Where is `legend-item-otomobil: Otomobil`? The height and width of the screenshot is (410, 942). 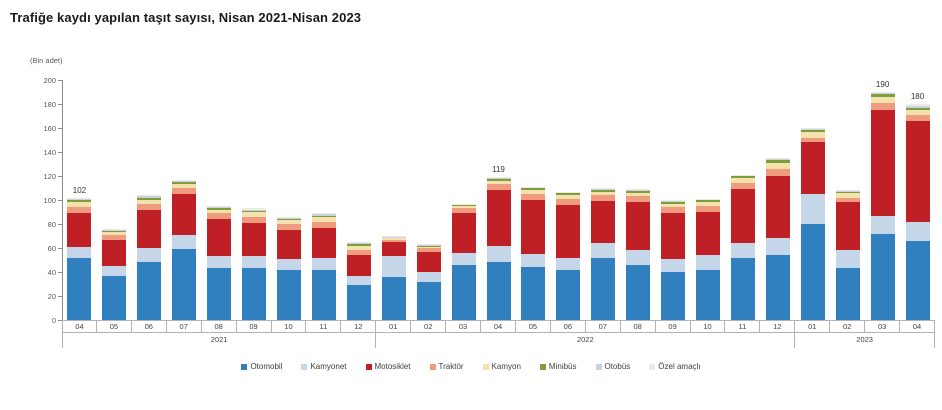
legend-item-otomobil: Otomobil is located at coordinates (261, 366).